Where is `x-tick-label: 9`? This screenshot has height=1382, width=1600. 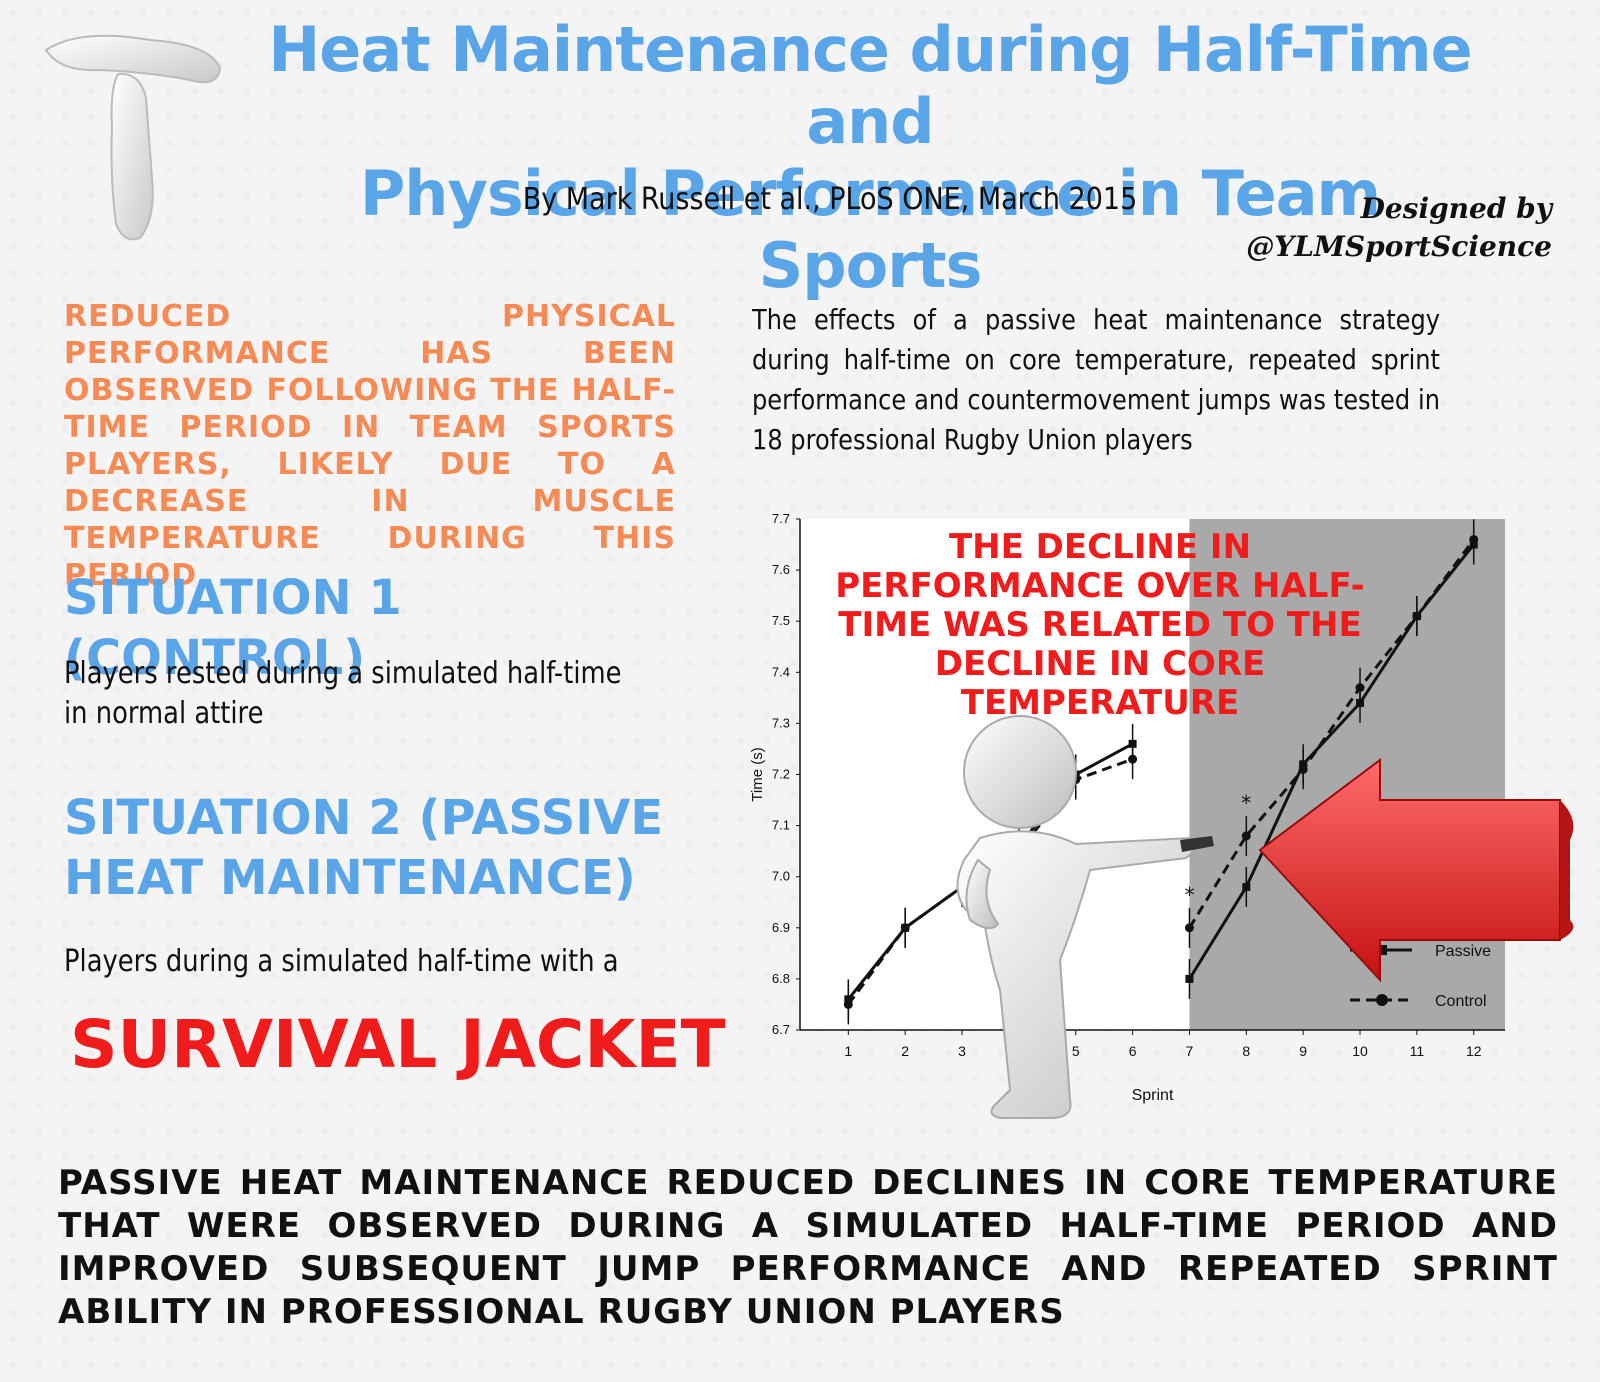
x-tick-label: 9 is located at coordinates (1303, 1051).